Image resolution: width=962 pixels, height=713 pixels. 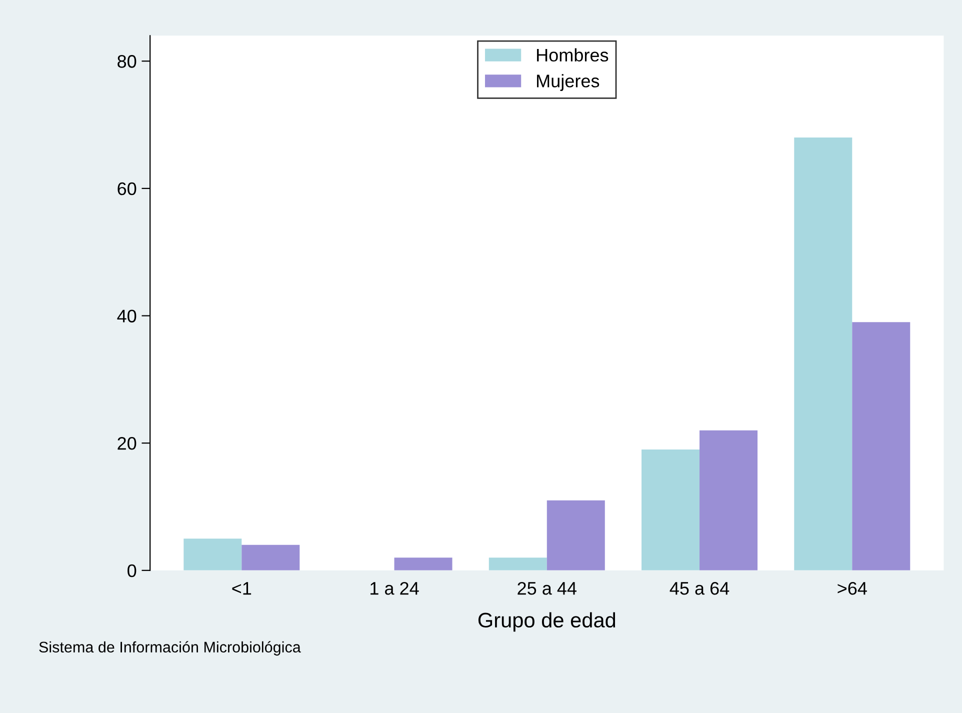 What do you see at coordinates (127, 443) in the screenshot?
I see `y-tick-label: 20` at bounding box center [127, 443].